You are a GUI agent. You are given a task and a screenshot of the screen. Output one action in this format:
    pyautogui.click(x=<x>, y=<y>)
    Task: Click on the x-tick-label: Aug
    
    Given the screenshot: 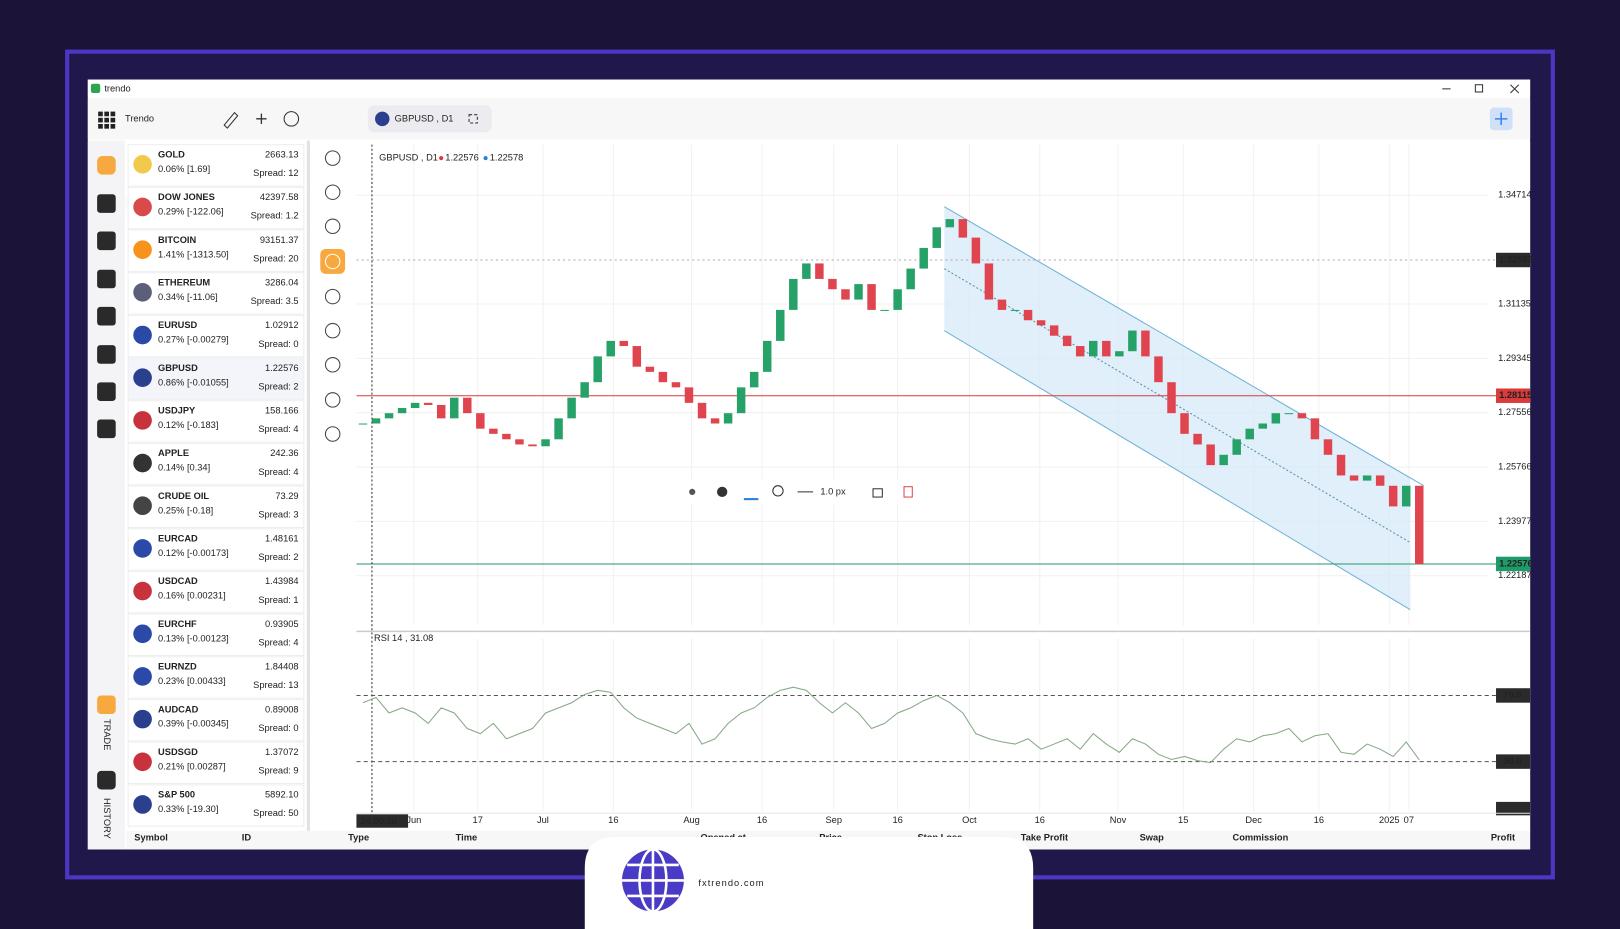 What is the action you would take?
    pyautogui.click(x=691, y=820)
    